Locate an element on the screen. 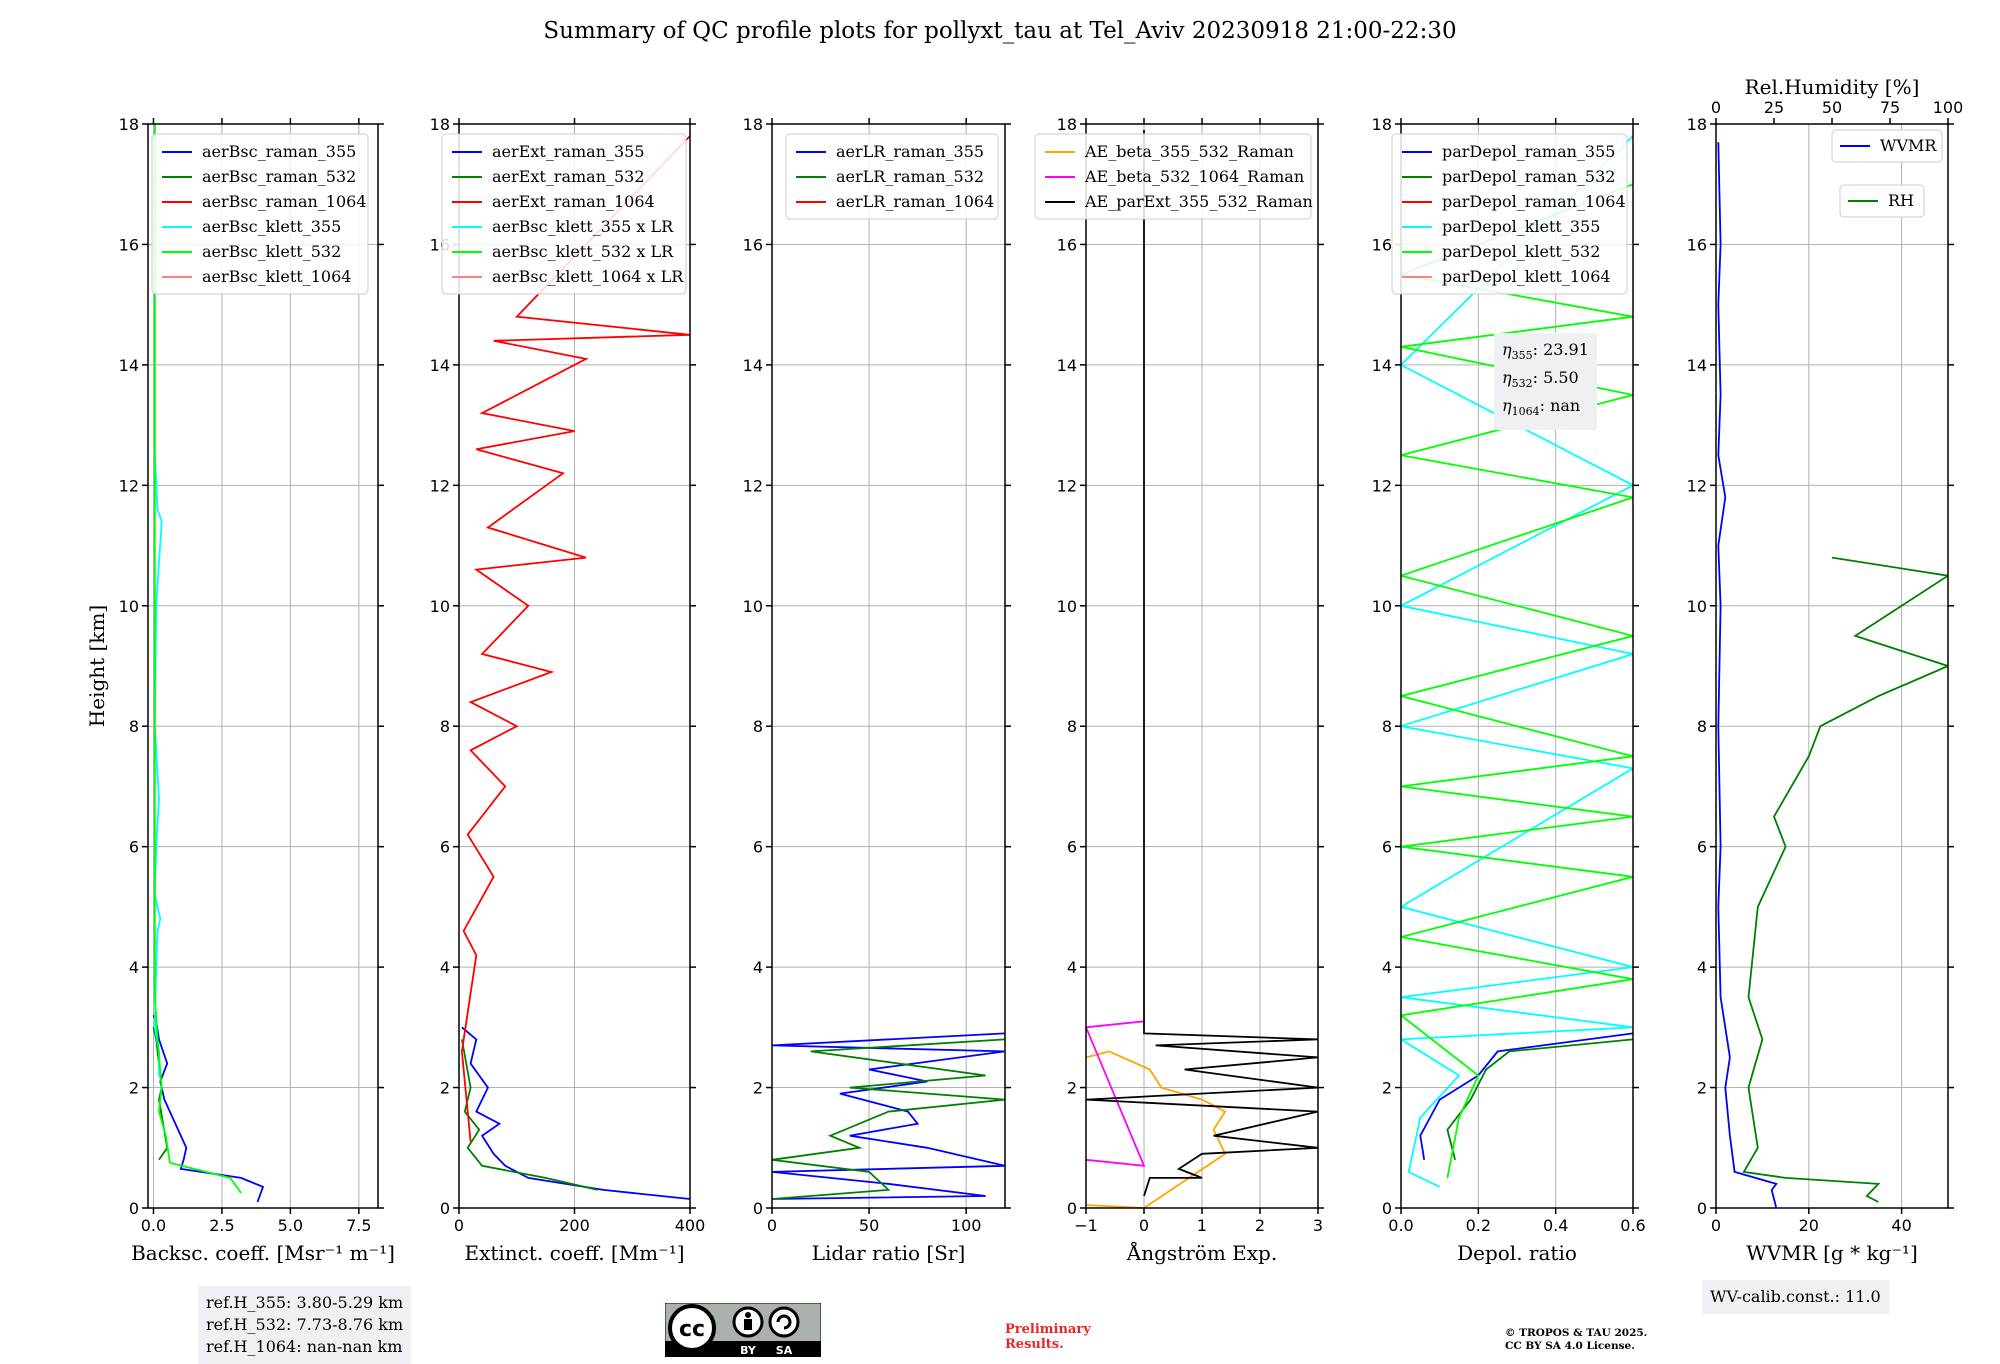  x-tick-label: 2 is located at coordinates (1260, 1225).